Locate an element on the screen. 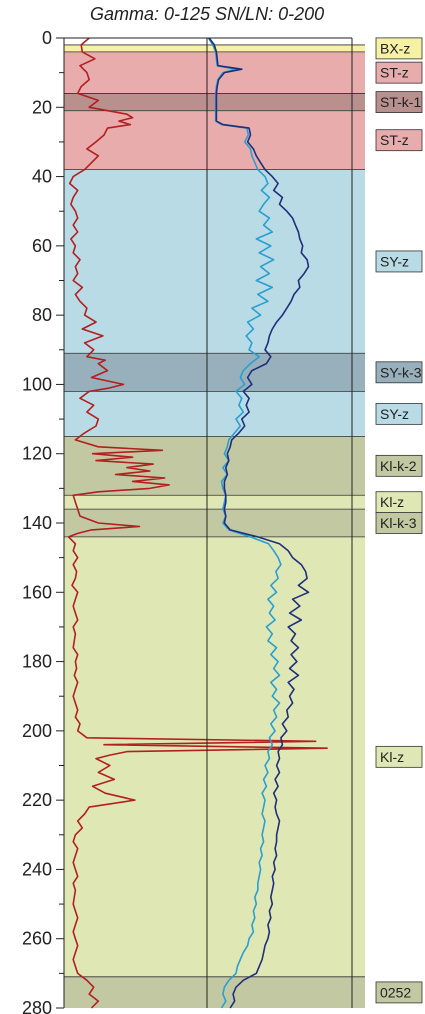 The width and height of the screenshot is (425, 1014). zone-label-text: SY-k-3 is located at coordinates (401, 372).